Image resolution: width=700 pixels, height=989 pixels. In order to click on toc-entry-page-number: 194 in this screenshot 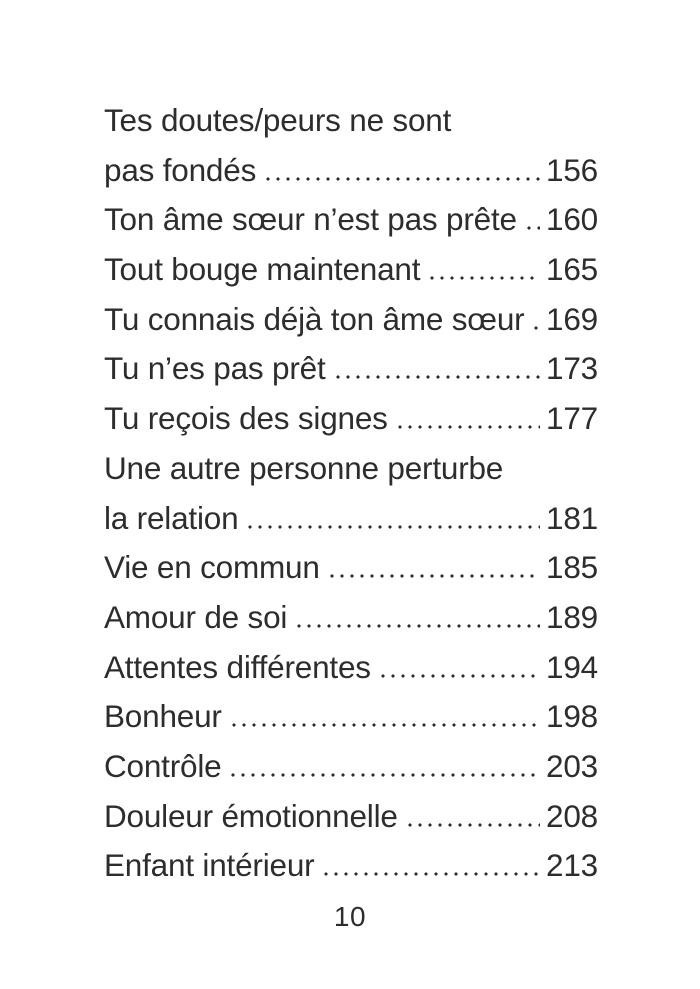, I will do `click(572, 666)`.